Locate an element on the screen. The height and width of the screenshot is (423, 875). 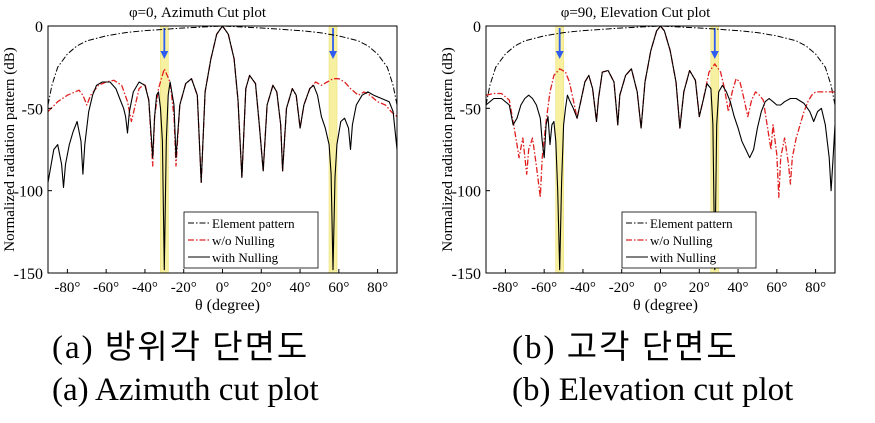
chart-title: φ=90, Elevation Cut plot is located at coordinates (636, 13).